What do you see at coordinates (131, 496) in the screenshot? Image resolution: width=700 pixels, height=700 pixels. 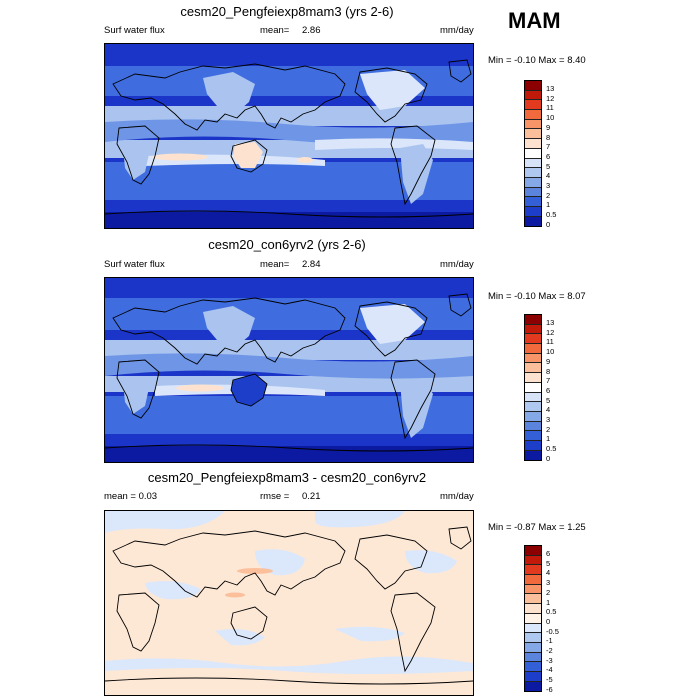 I see `panel-3-mean: mean = 0.03` at bounding box center [131, 496].